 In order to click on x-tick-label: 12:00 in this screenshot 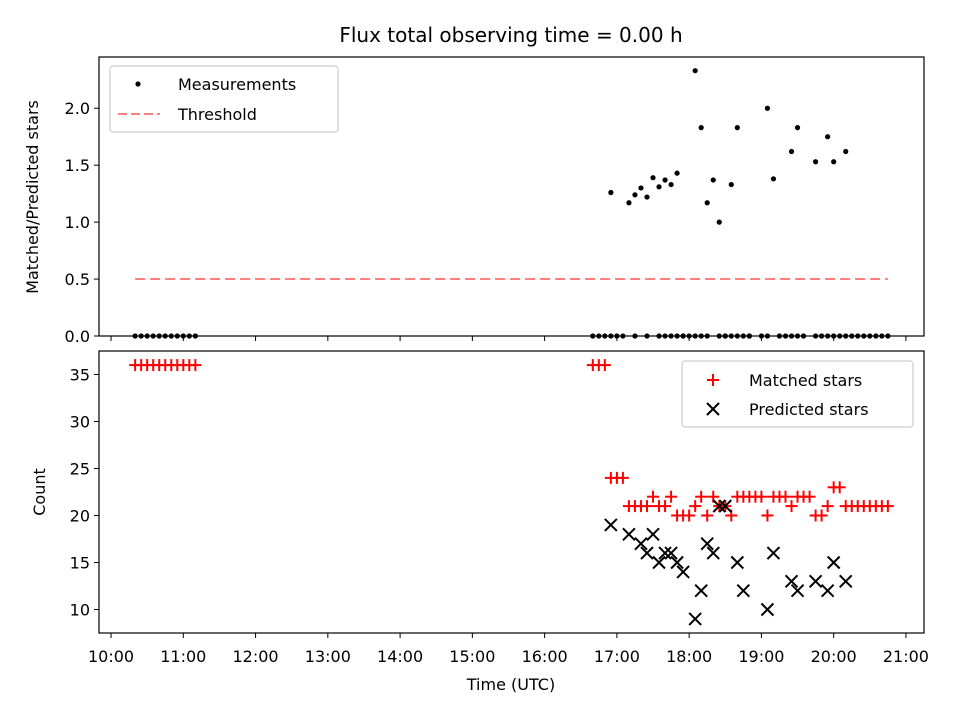, I will do `click(256, 656)`.